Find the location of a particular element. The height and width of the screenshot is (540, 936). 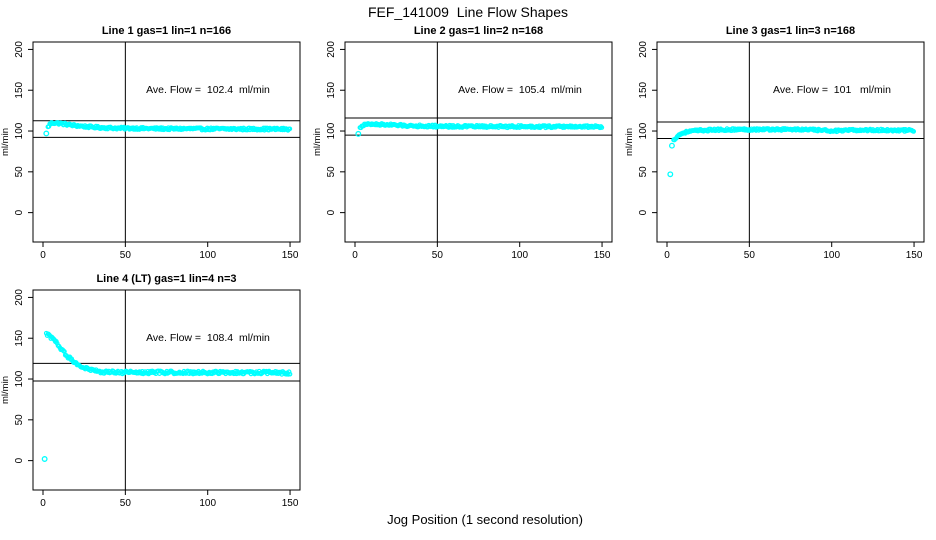

panel-2-ave-flow-label: Ave. Flow = 105.4 ml/min is located at coordinates (520, 90).